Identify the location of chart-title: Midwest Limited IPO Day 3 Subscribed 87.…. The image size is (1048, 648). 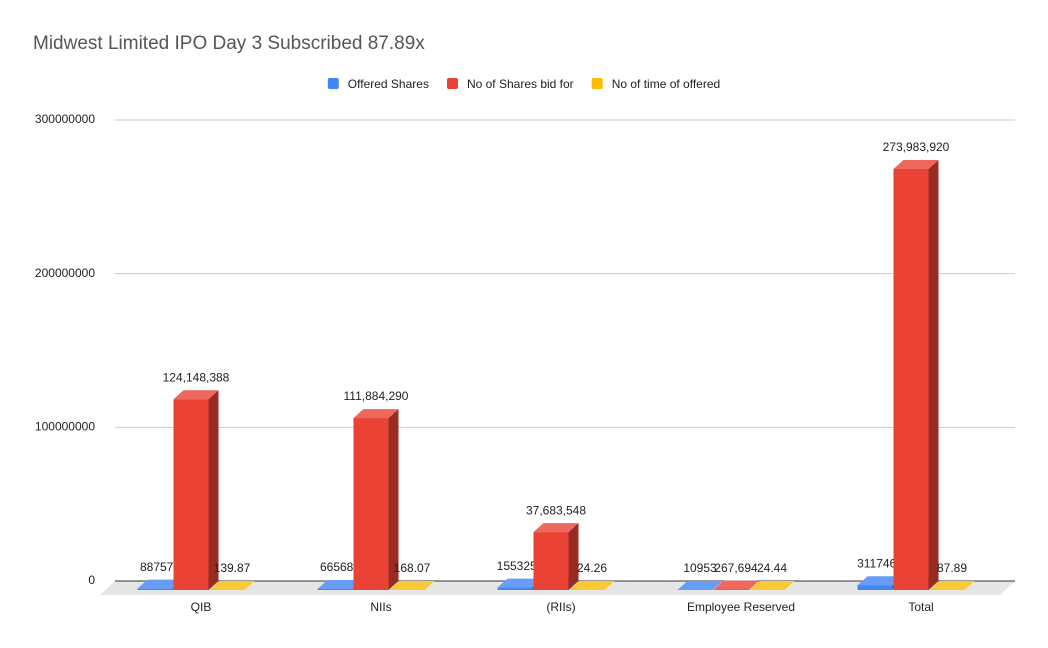
(229, 43).